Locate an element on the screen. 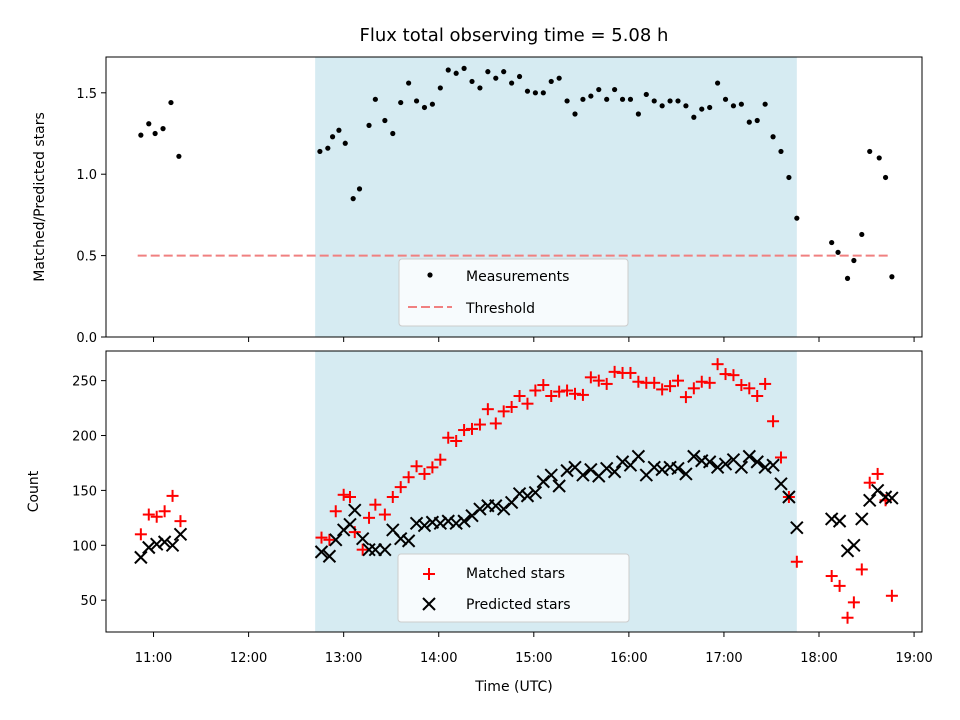  bottom-legend: Matched stars Predicted stars is located at coordinates (513, 588).